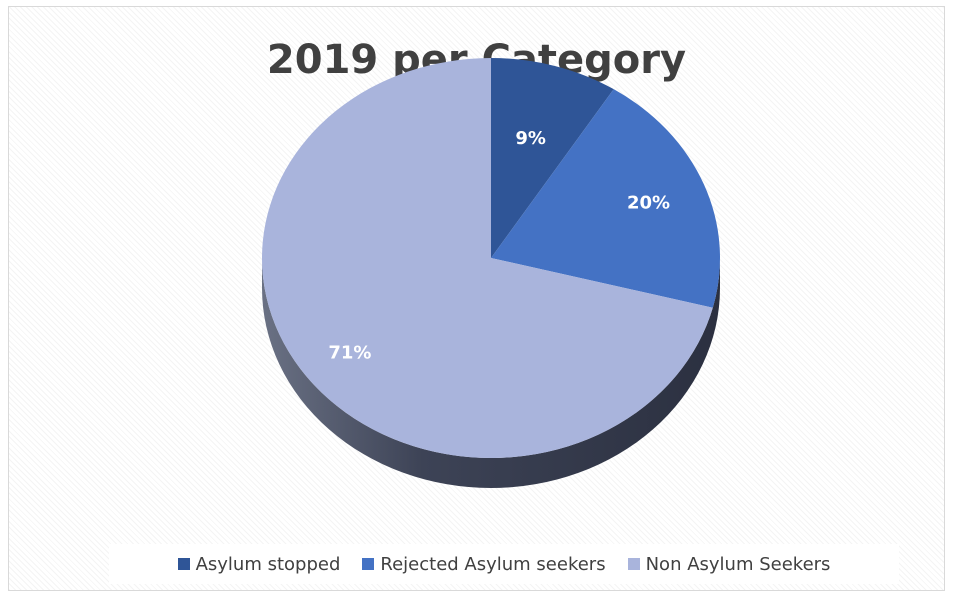 The height and width of the screenshot is (597, 953). I want to click on legend-label: Non Asylum Seekers, so click(738, 564).